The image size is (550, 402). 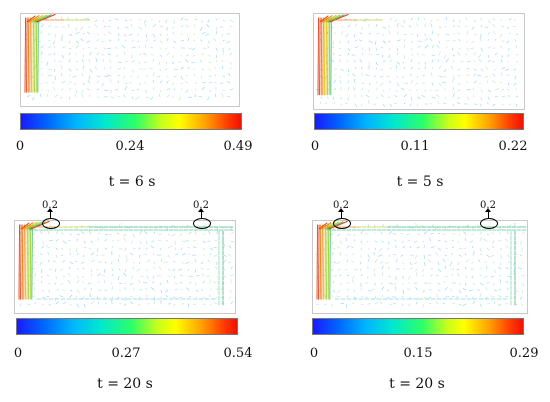 I want to click on colorbar-max-label: 0.29, so click(x=524, y=353).